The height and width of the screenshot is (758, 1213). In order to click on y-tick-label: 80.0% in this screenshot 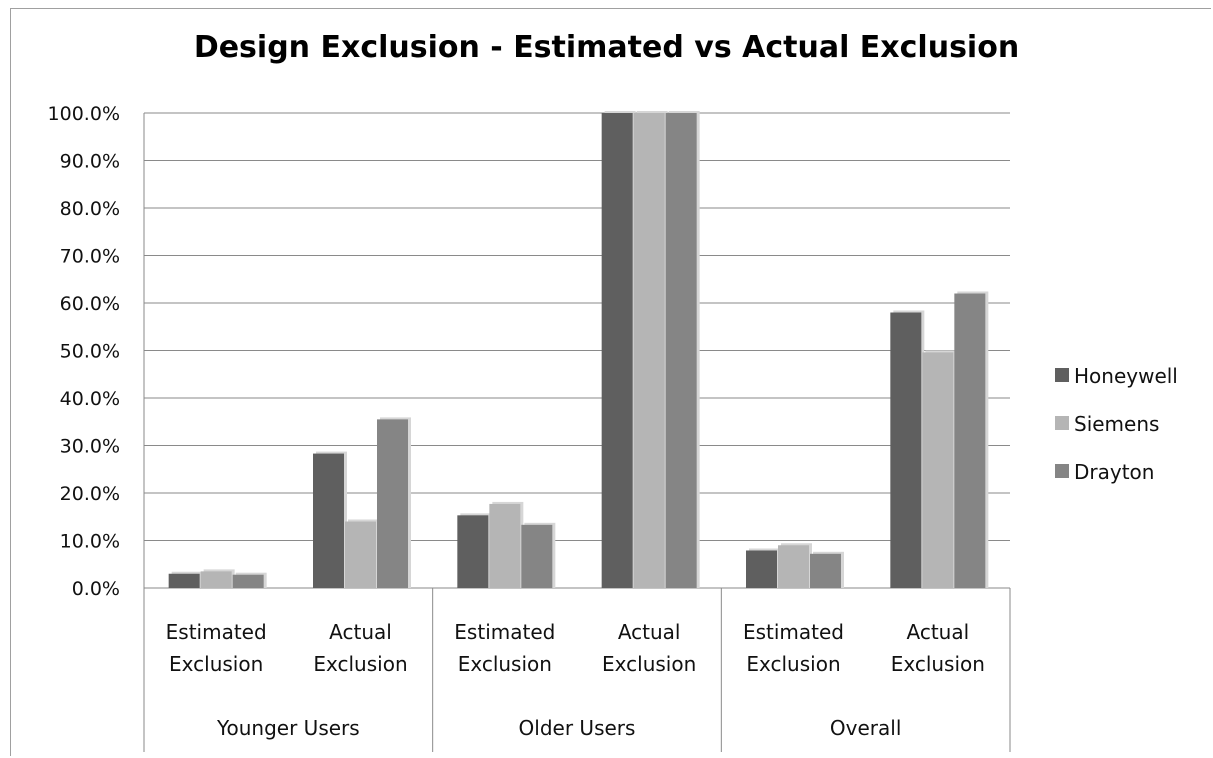, I will do `click(90, 209)`.